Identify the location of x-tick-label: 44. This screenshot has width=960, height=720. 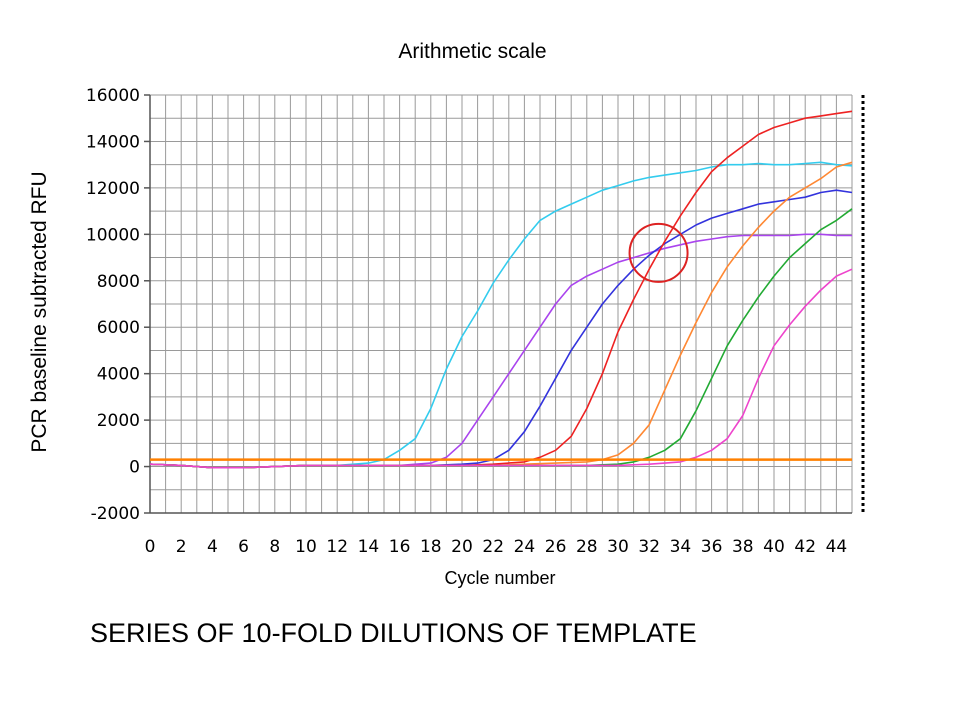
(837, 547).